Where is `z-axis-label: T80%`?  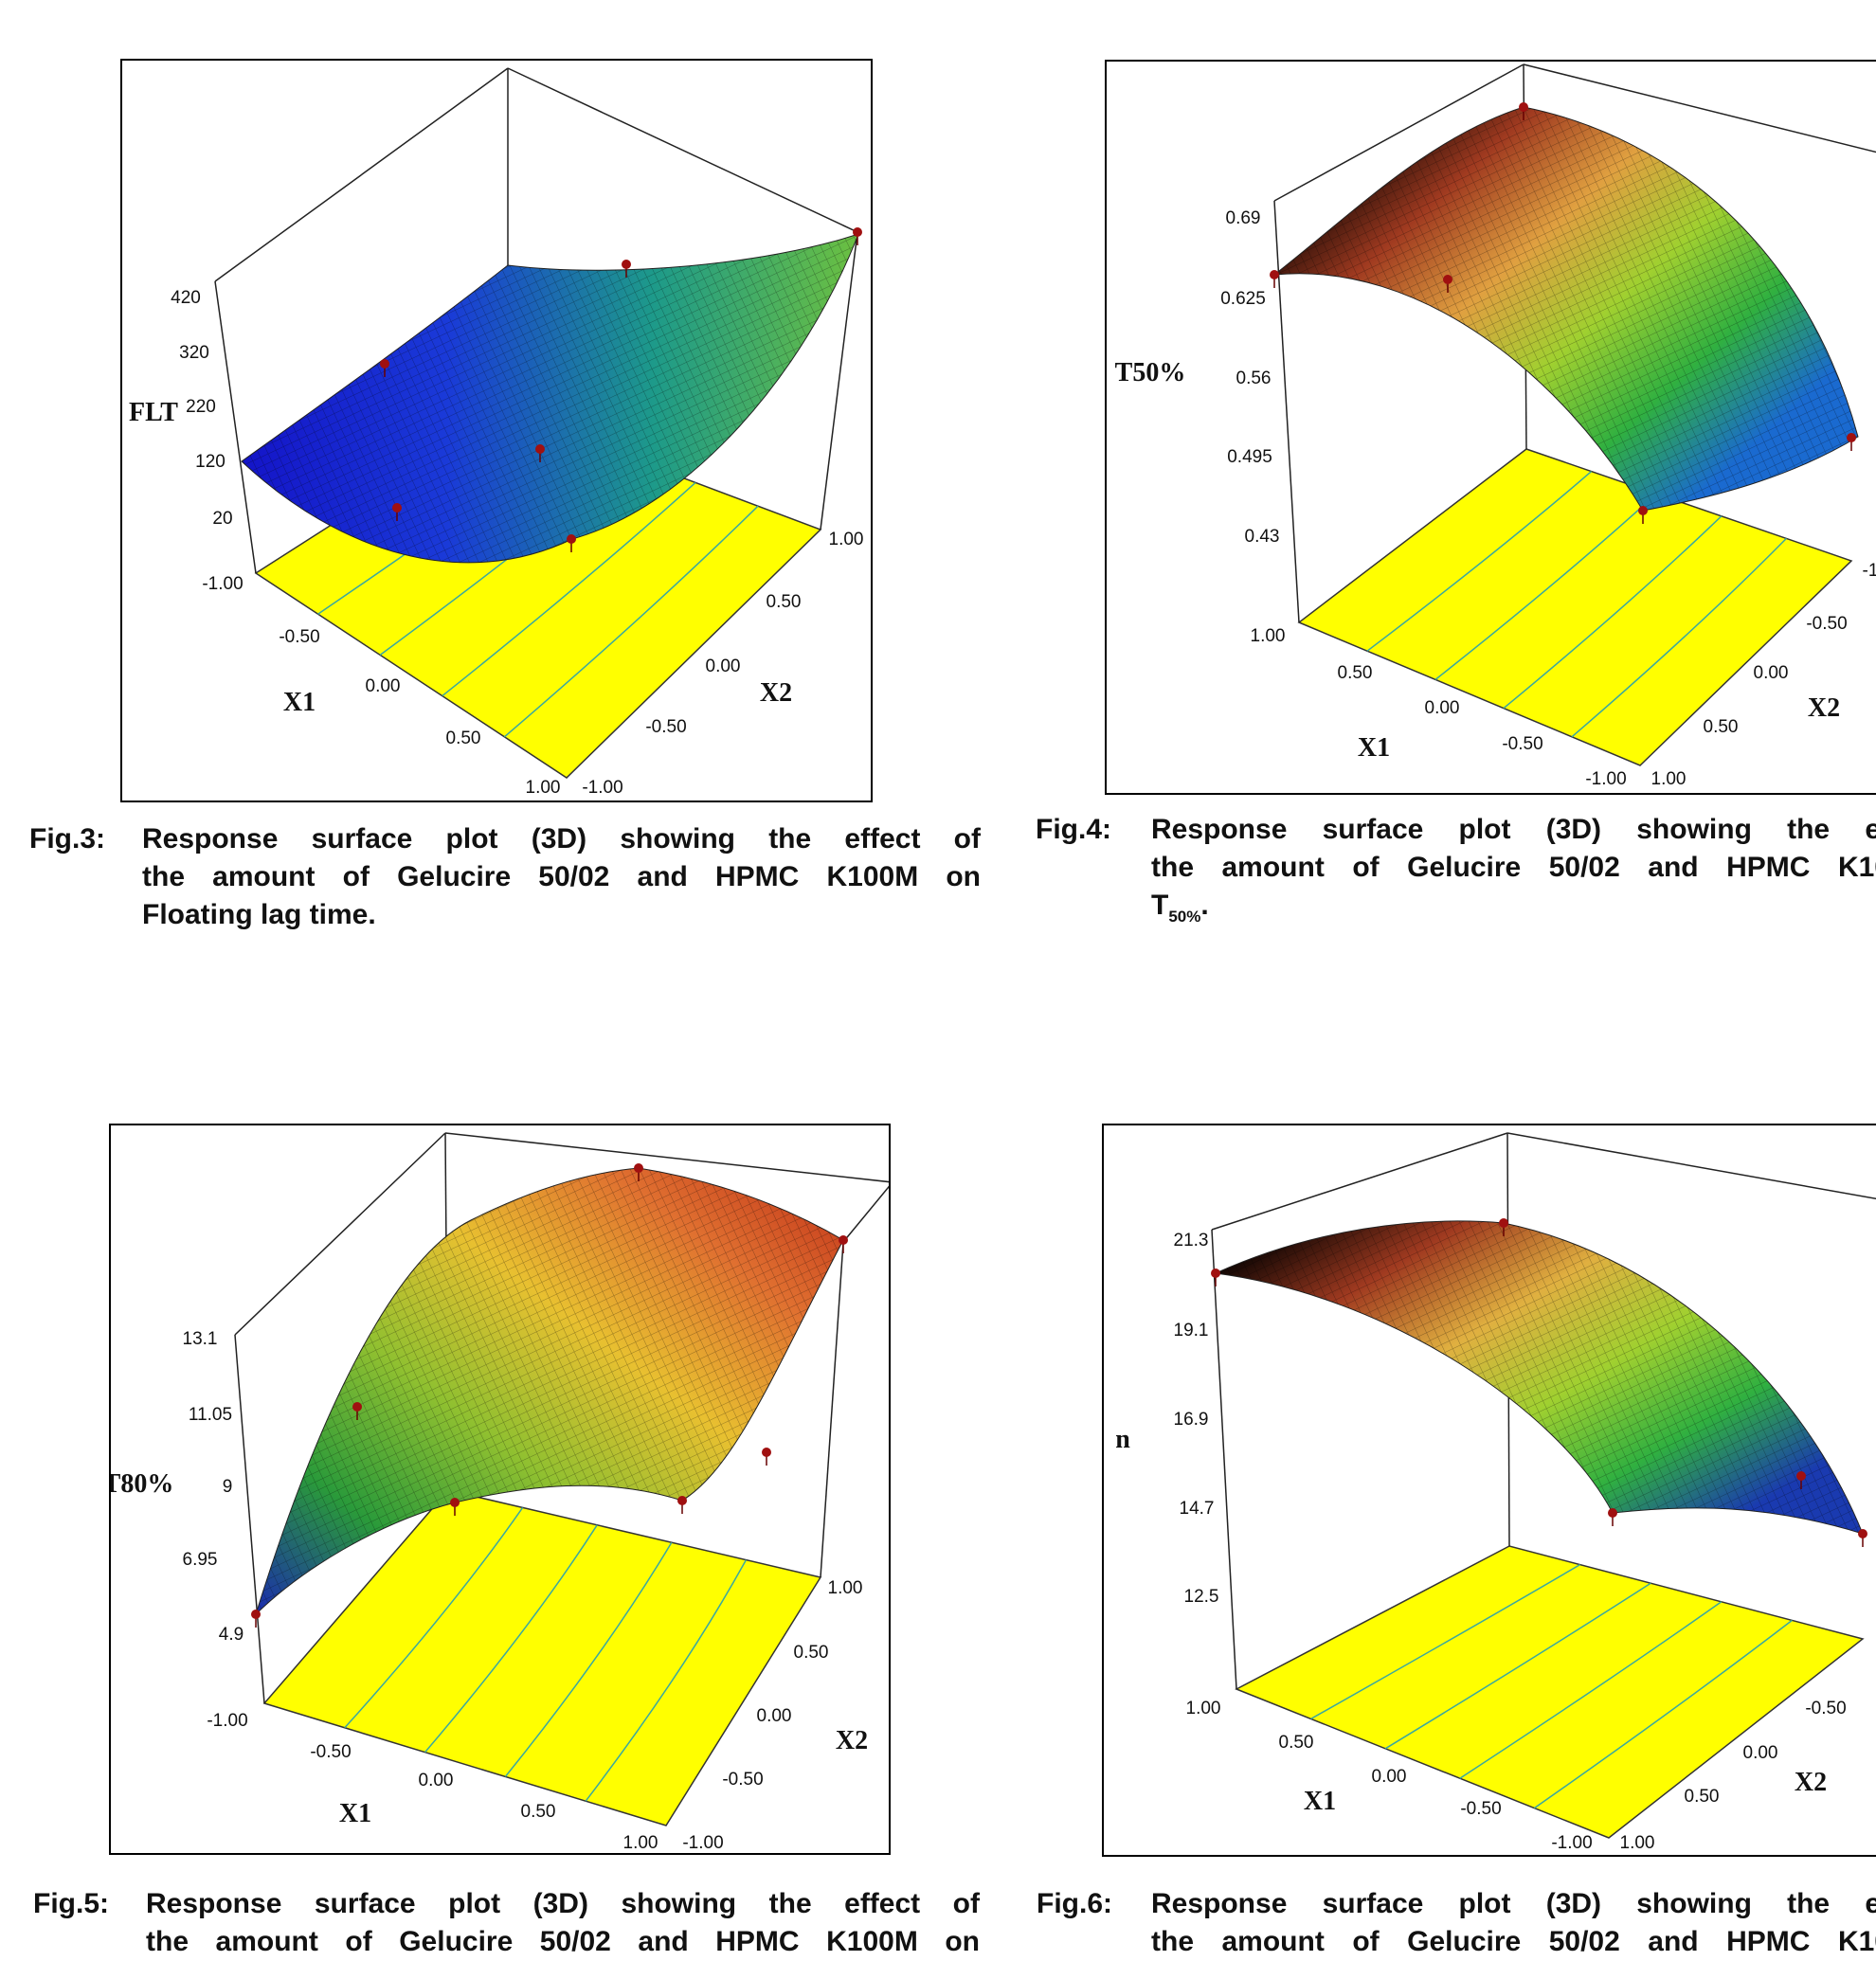
z-axis-label: T80% is located at coordinates (142, 1484).